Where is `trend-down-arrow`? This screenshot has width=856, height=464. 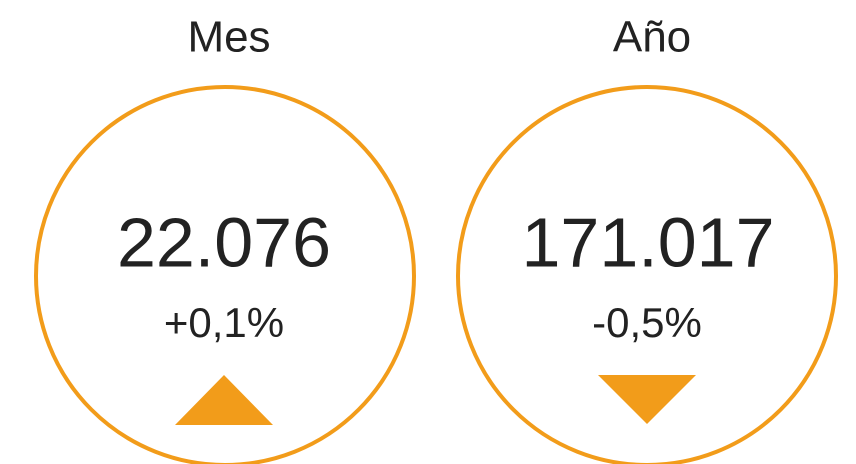
trend-down-arrow is located at coordinates (647, 399).